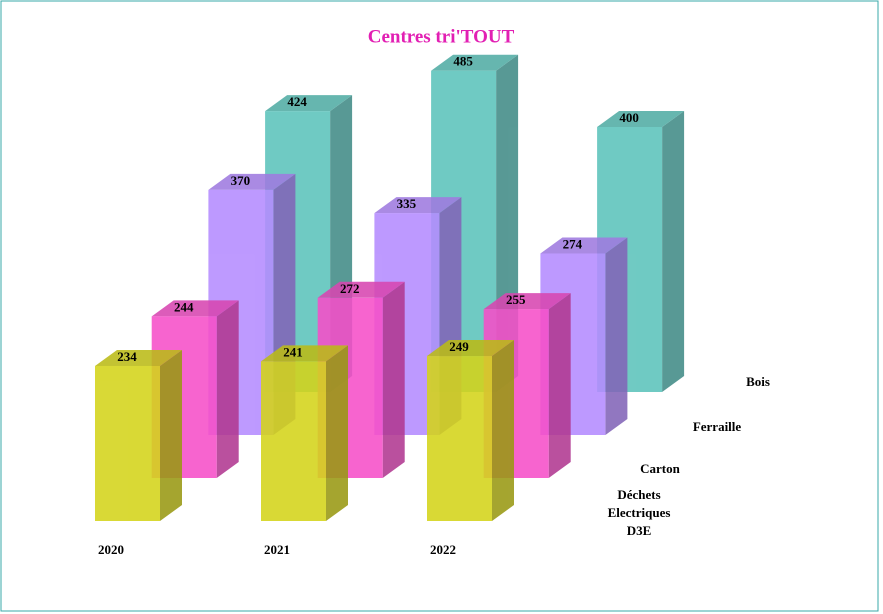  I want to click on value-label: 249, so click(459, 346).